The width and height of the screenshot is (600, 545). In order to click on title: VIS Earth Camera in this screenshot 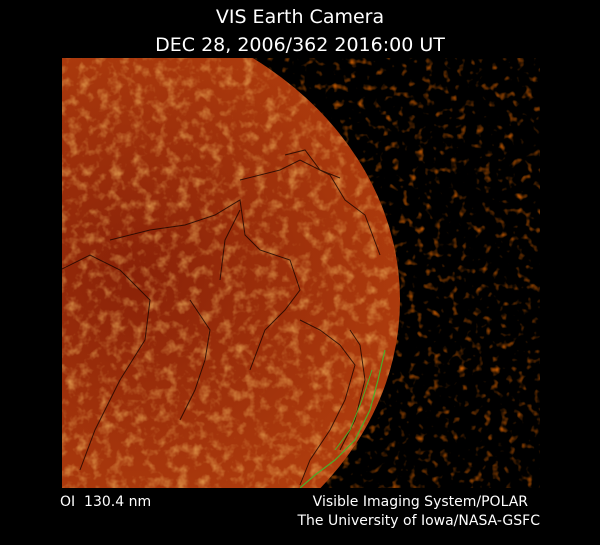, I will do `click(300, 17)`.